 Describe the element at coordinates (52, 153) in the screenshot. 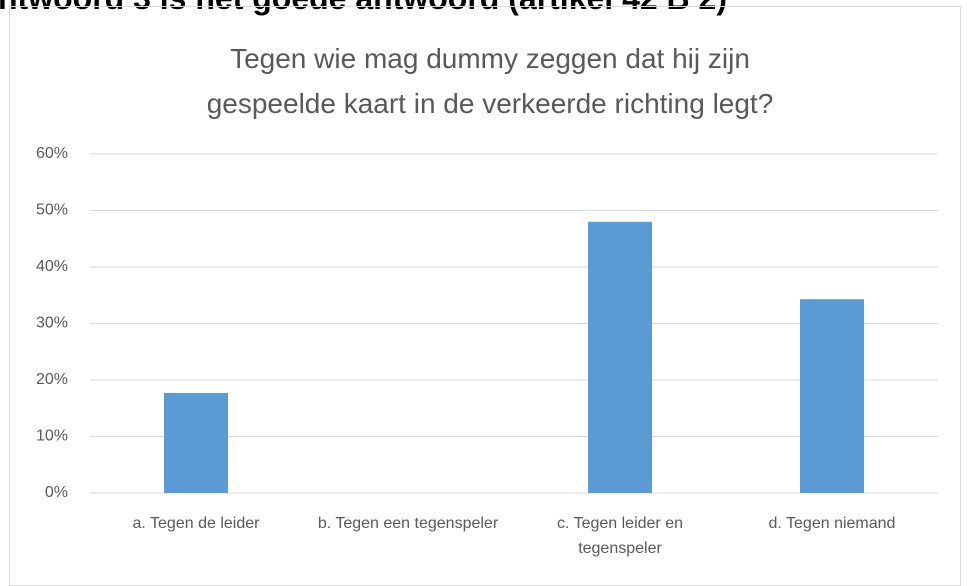

I see `y-tick-label: 60%` at that location.